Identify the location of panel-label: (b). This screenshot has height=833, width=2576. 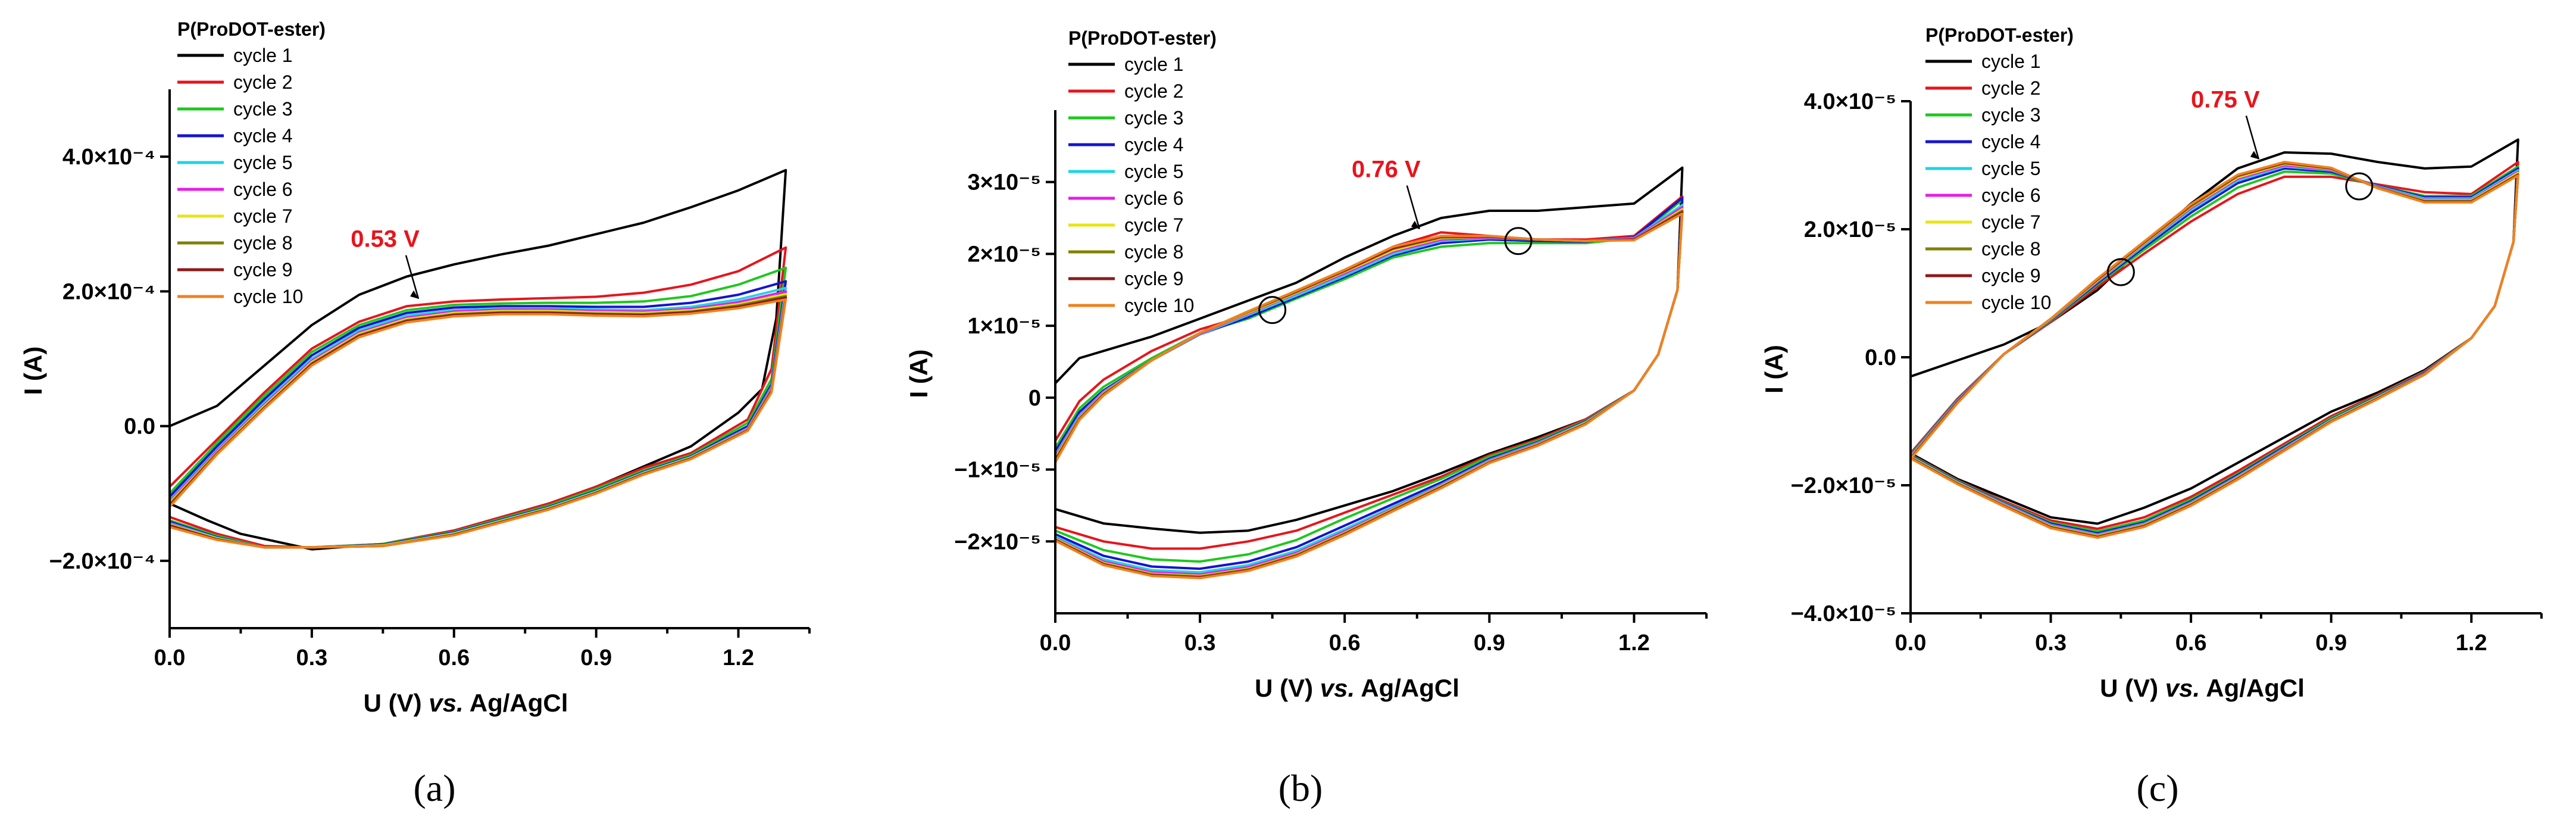
(1300, 788).